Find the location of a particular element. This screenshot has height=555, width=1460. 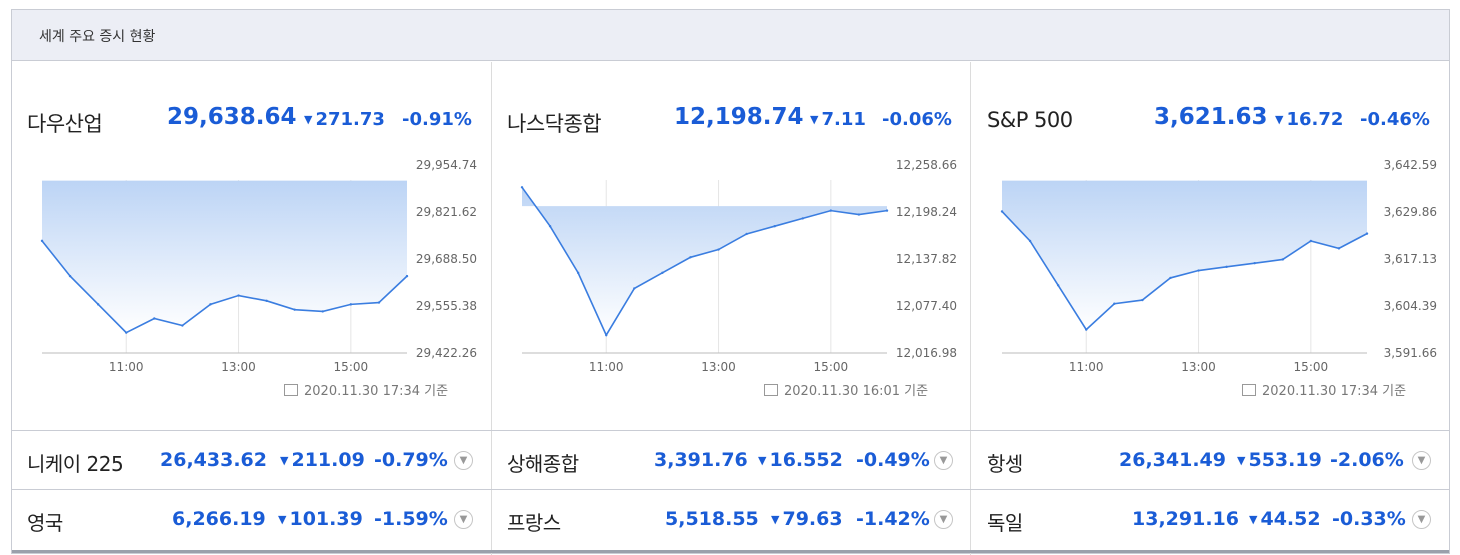

index-name: 프랑스 is located at coordinates (534, 523).